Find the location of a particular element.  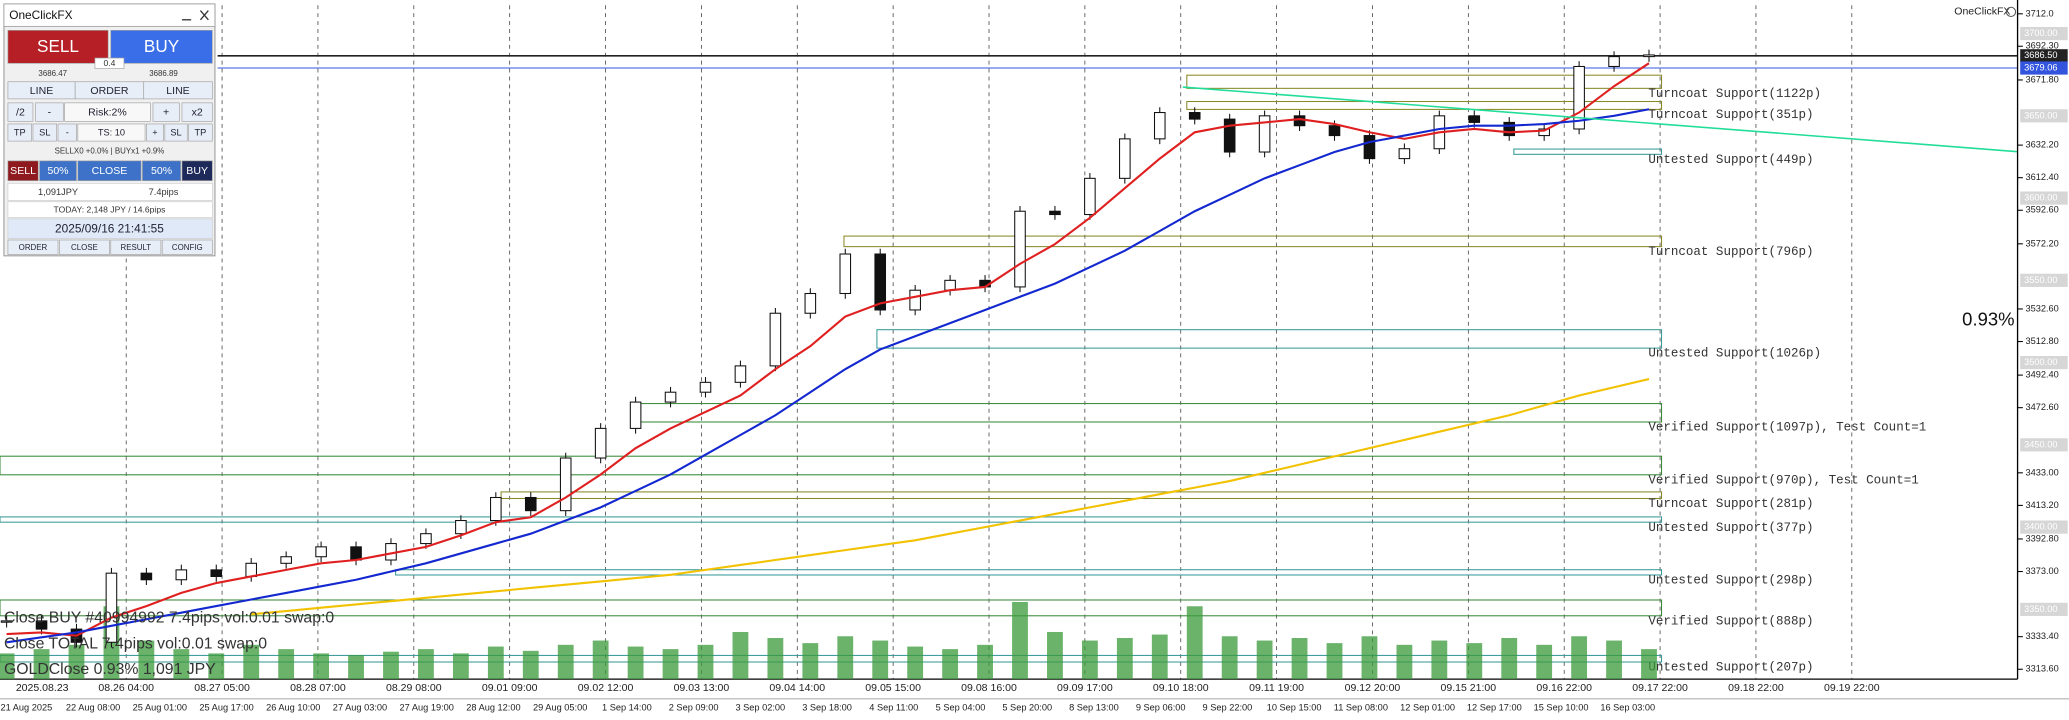

row3-button: + is located at coordinates (154, 133).